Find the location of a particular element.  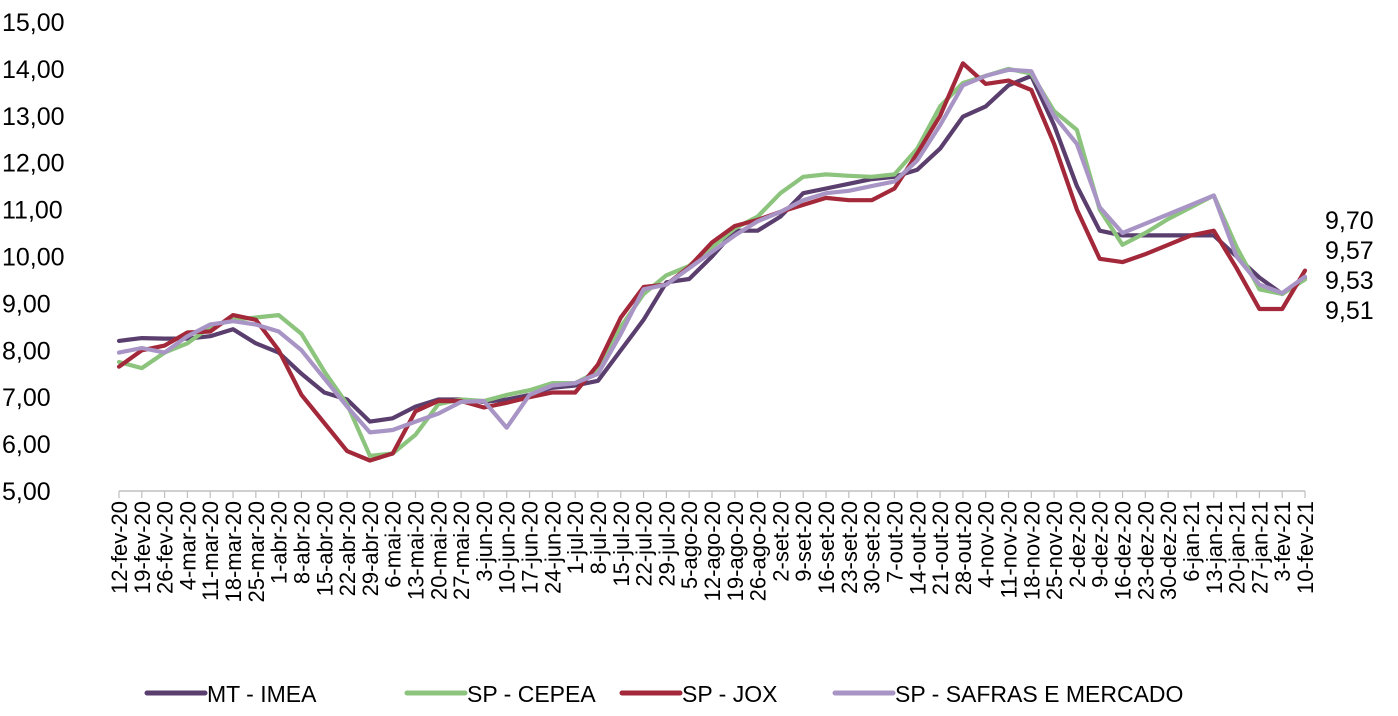

end-value-label: 9,70 is located at coordinates (1349, 221).